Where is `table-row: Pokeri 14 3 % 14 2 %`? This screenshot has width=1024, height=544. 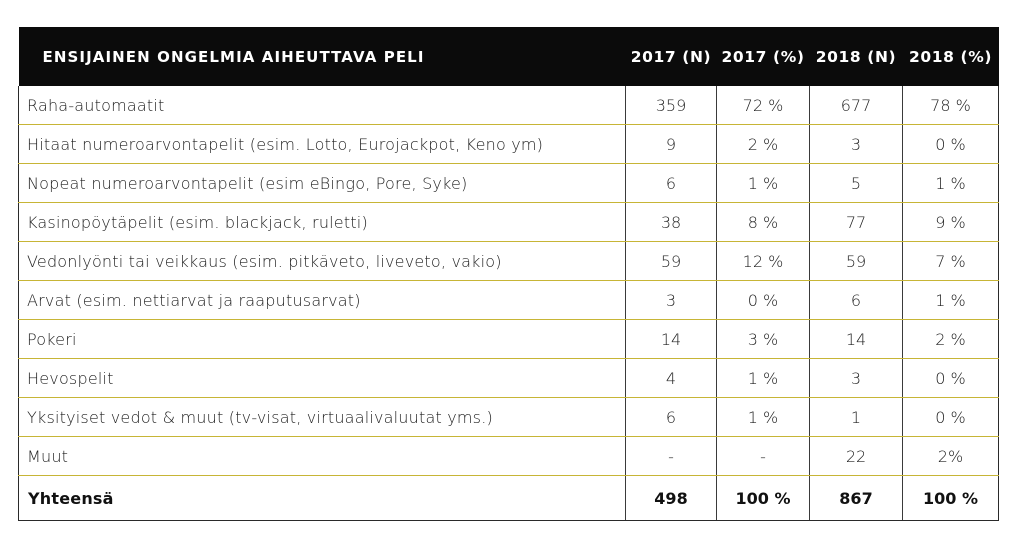 table-row: Pokeri 14 3 % 14 2 % is located at coordinates (508, 339).